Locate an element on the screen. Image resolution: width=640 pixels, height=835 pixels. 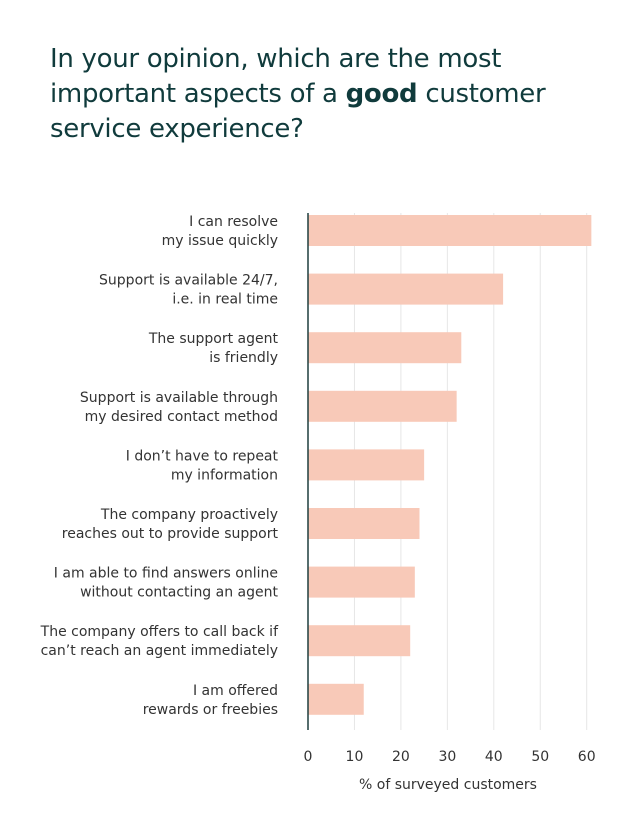
title-text: service experience? is located at coordinates (177, 129).